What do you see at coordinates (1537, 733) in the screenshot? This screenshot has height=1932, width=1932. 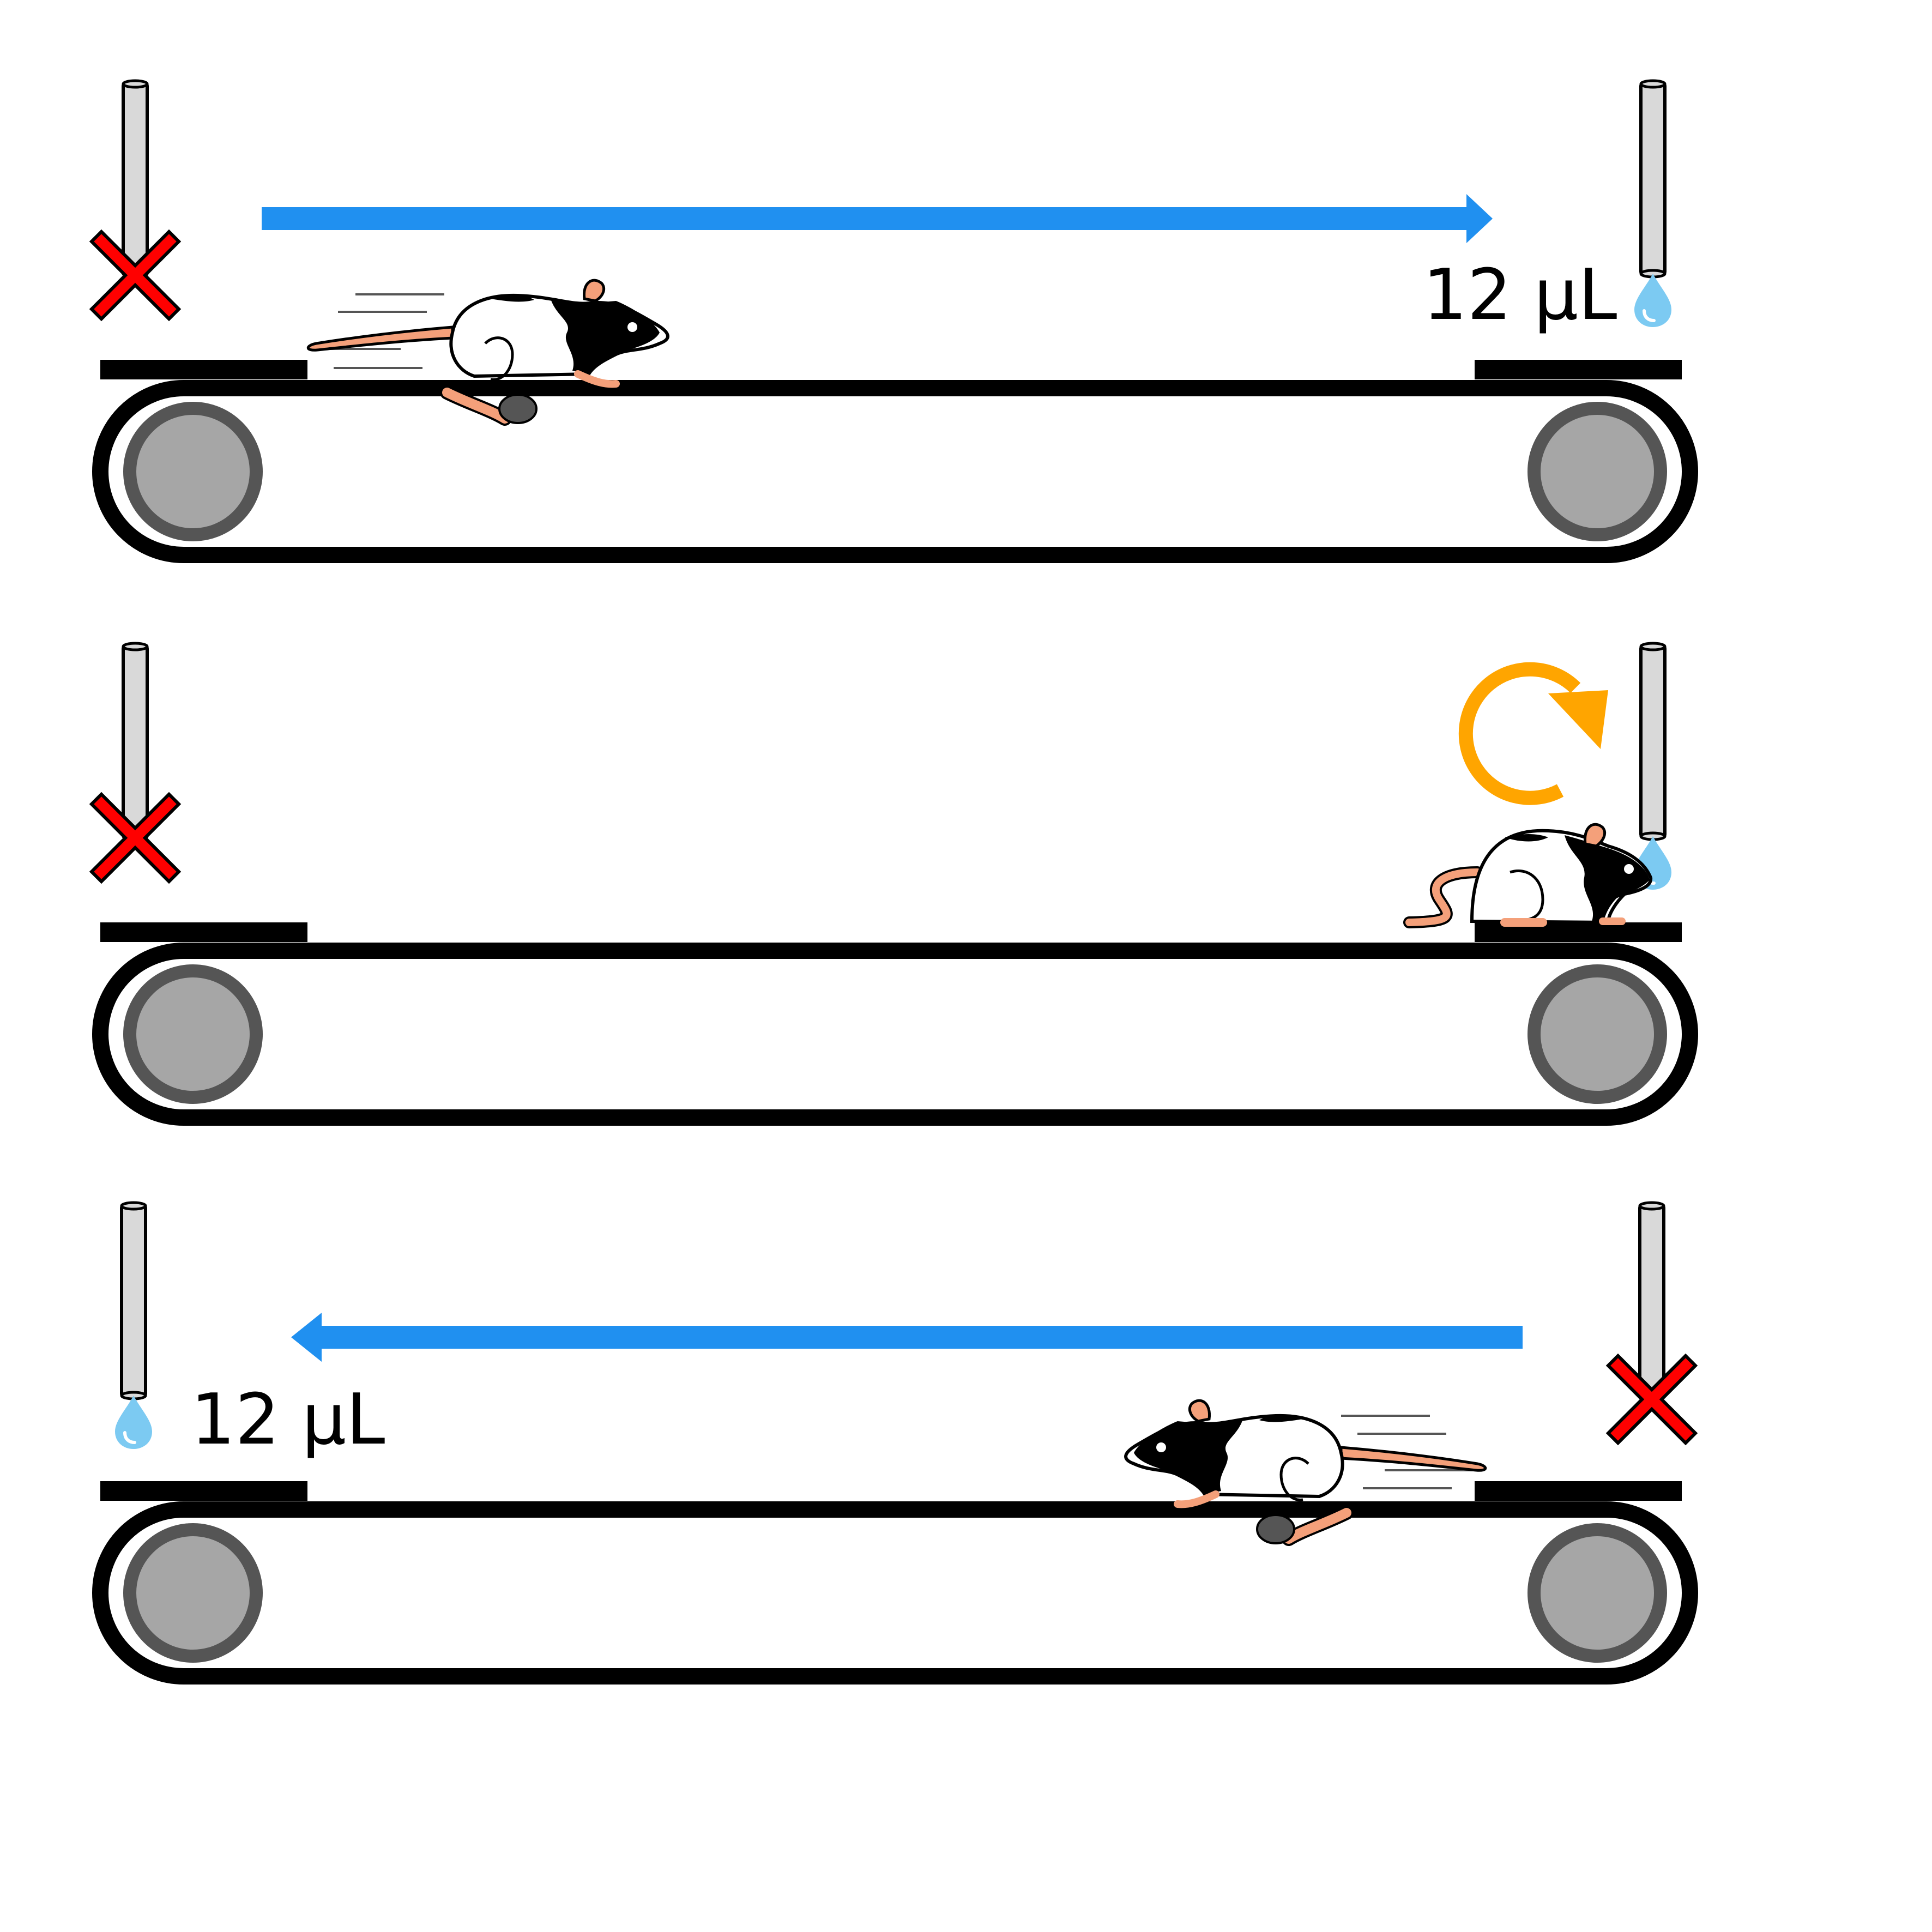 I see `rotate-arrow-icon` at bounding box center [1537, 733].